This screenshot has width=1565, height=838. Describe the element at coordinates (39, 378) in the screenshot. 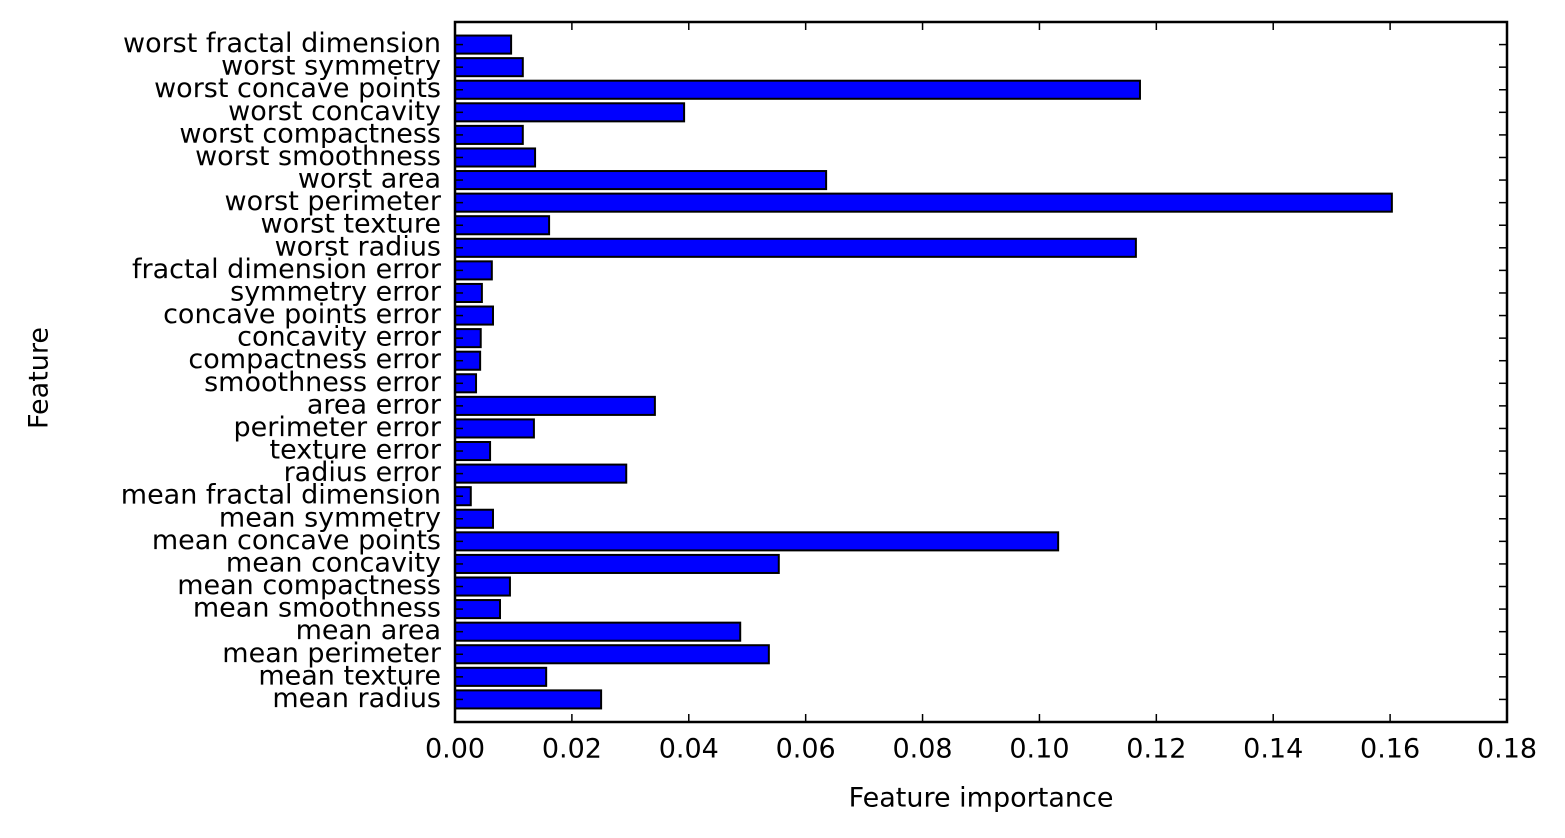

I see `y-axis-label: Feature` at that location.